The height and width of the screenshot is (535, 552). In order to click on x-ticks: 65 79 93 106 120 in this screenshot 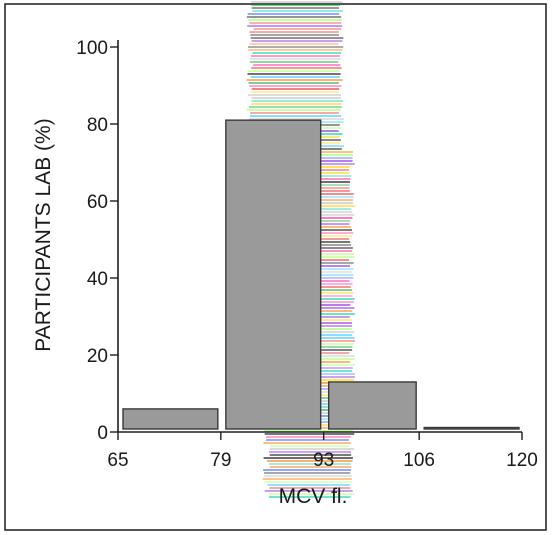, I will do `click(322, 451)`.